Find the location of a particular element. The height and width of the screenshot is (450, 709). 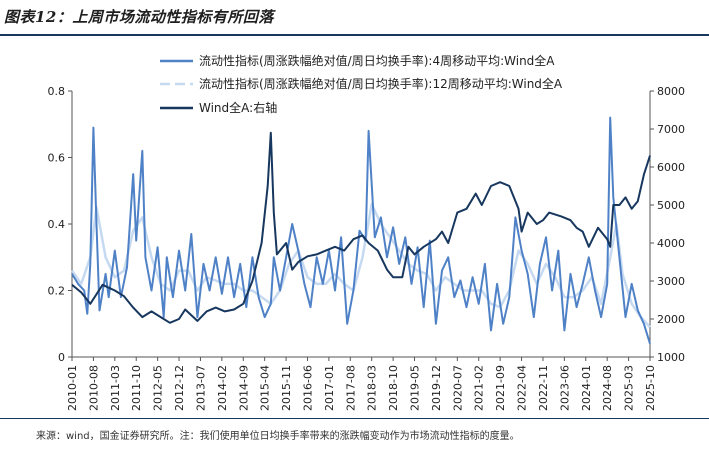

x-tick-label: 2014-02 is located at coordinates (222, 388).